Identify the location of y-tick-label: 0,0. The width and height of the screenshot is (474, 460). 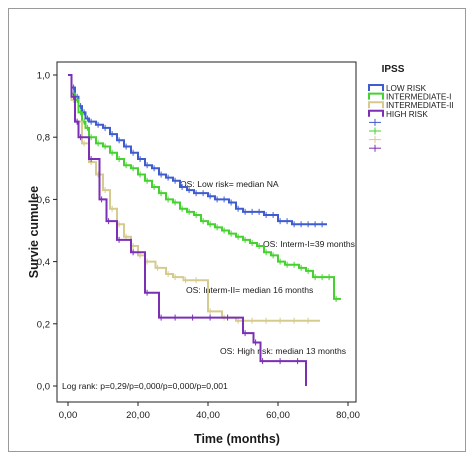
(43, 387).